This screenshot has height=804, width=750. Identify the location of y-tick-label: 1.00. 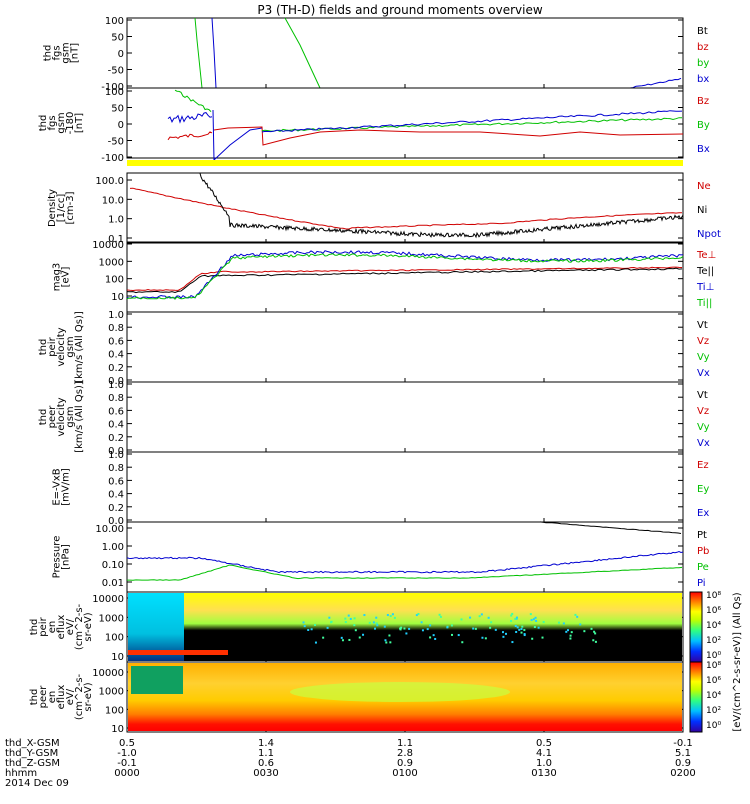
(113, 547).